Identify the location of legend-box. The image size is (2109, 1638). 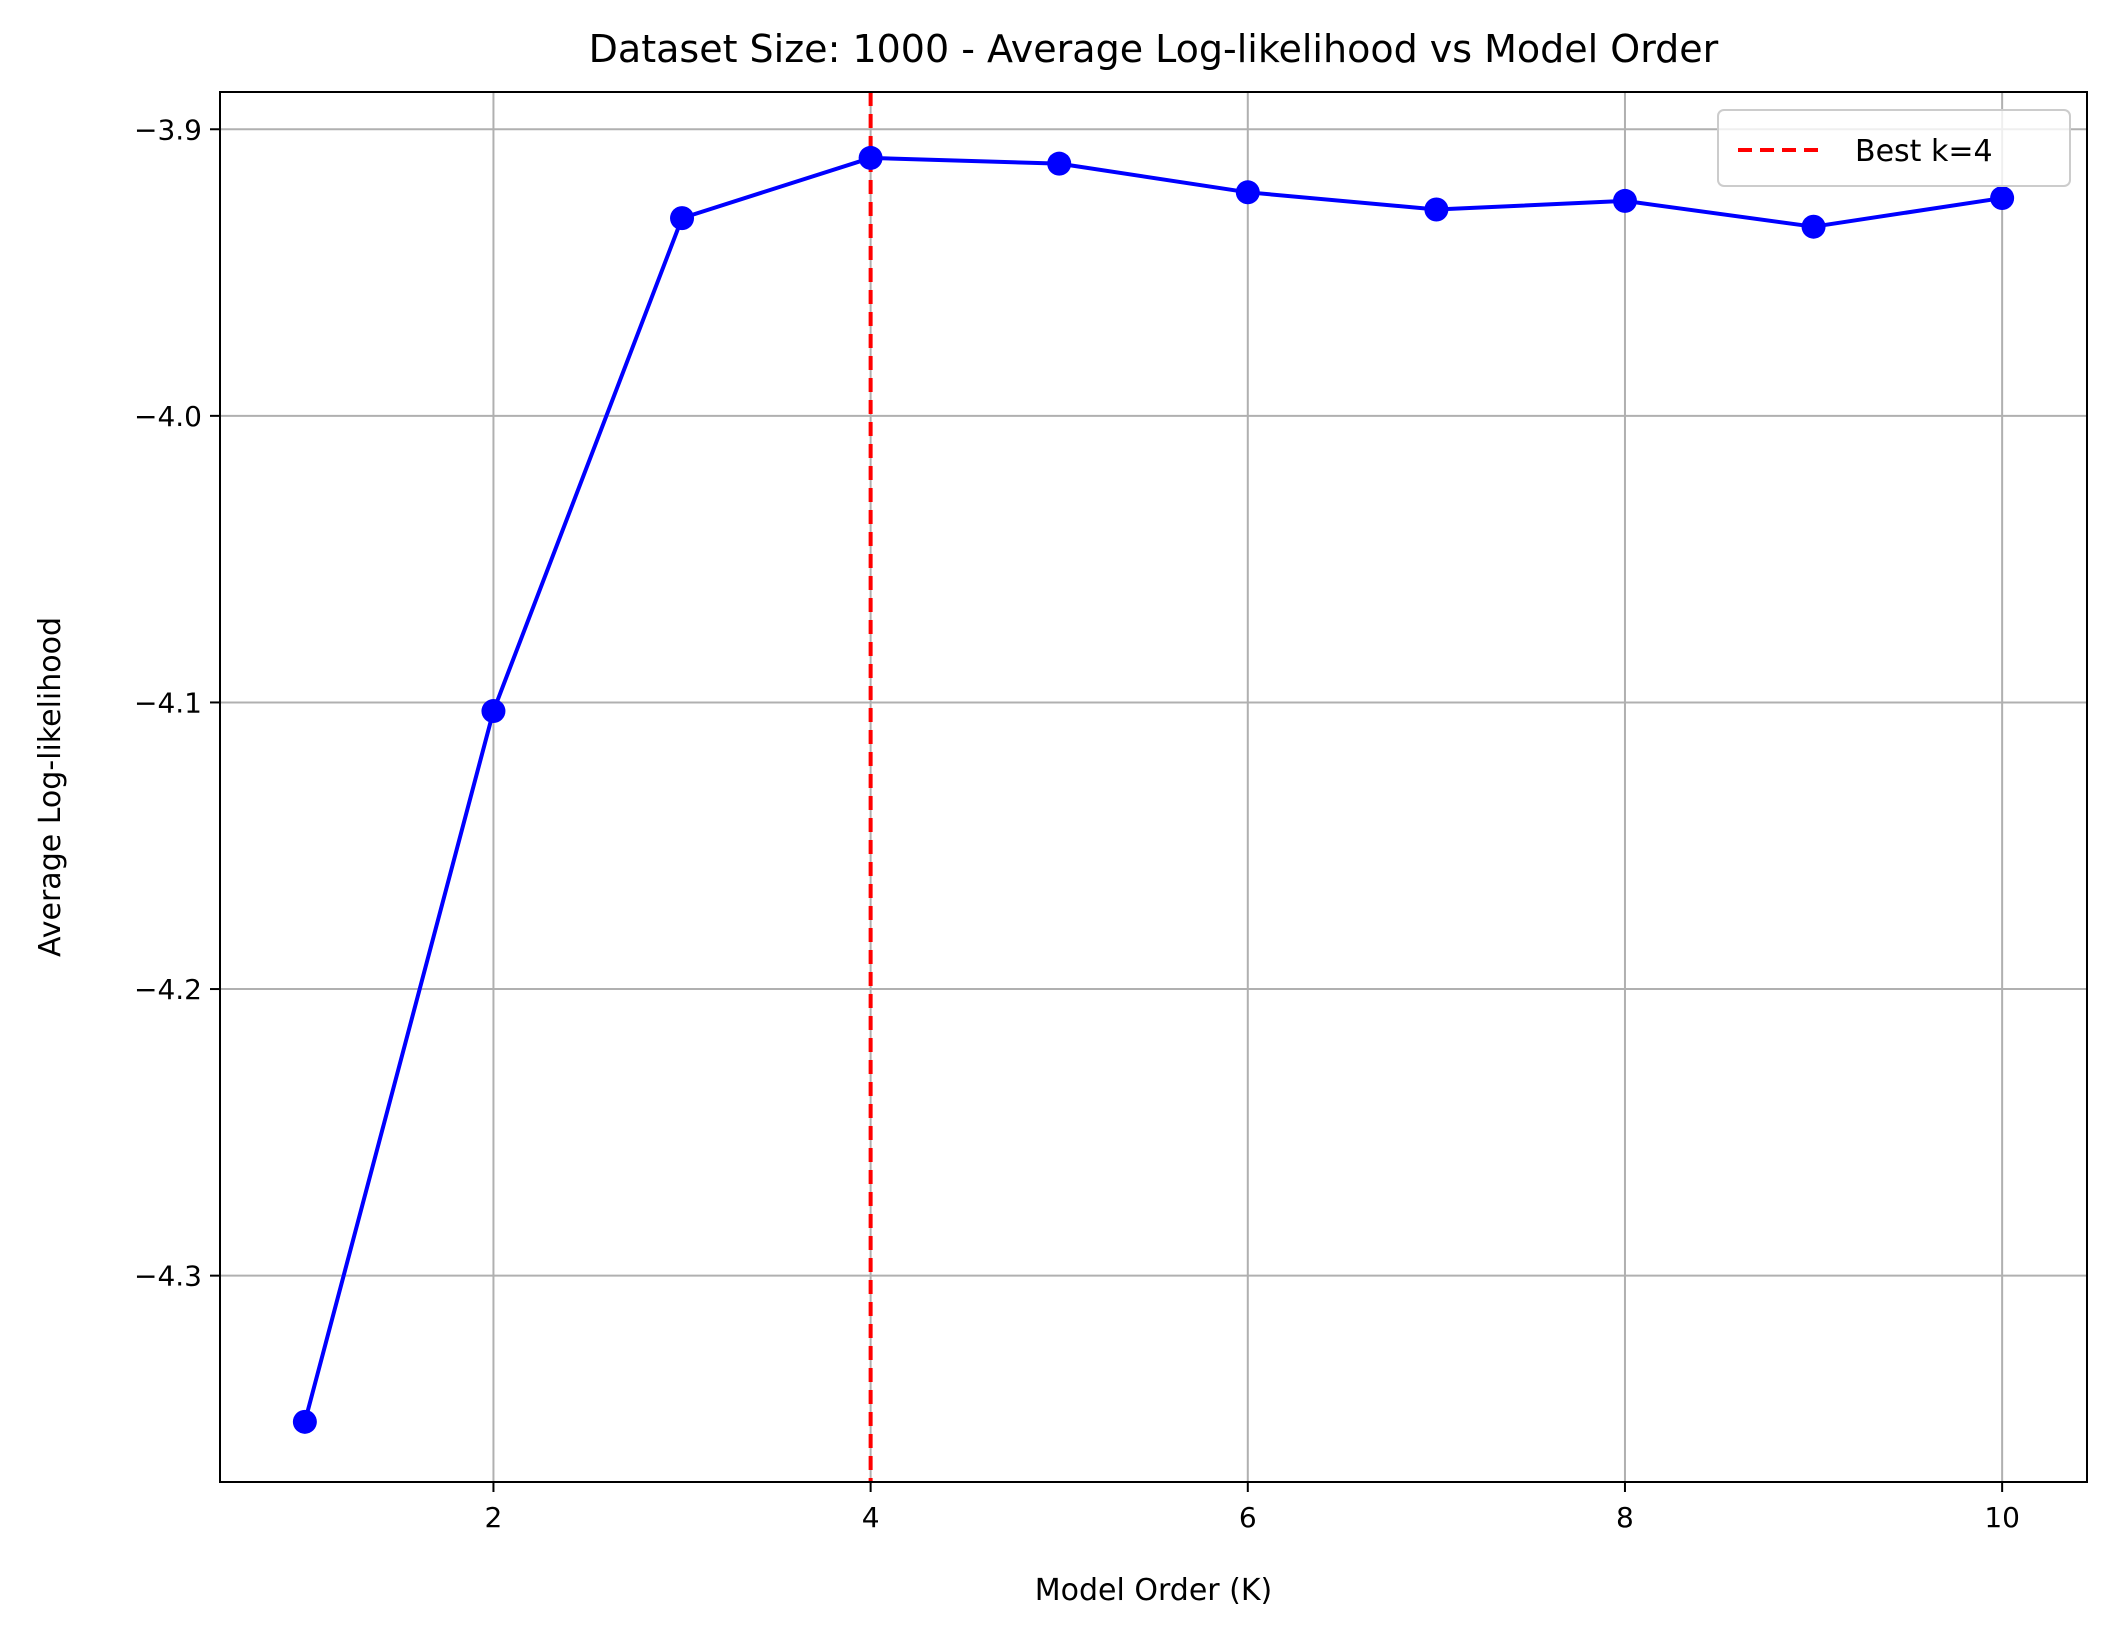
(1894, 148).